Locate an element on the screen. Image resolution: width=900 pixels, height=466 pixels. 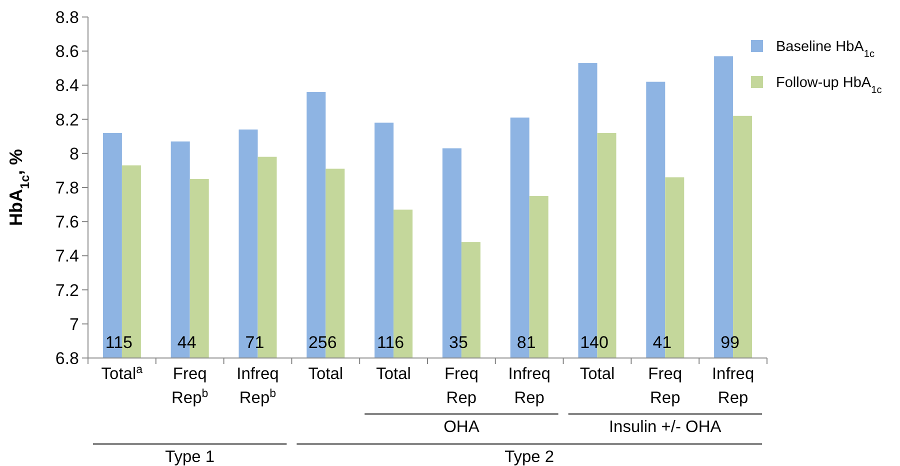
annotation: 256 is located at coordinates (322, 342).